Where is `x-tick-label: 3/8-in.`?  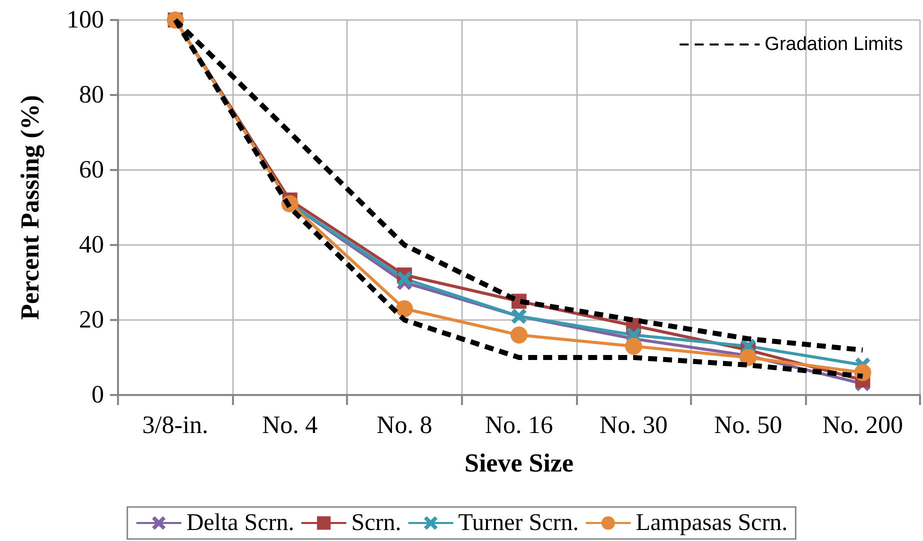 x-tick-label: 3/8-in. is located at coordinates (175, 425).